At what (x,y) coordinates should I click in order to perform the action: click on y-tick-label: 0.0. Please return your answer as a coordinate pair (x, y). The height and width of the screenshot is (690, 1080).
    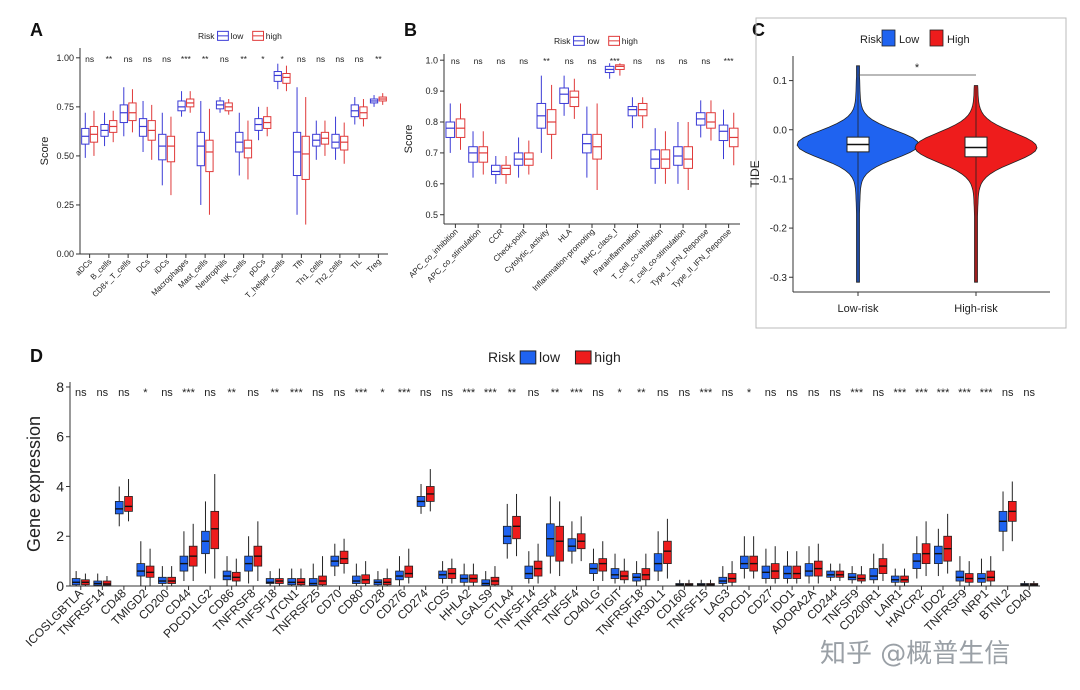
    Looking at the image, I should click on (780, 130).